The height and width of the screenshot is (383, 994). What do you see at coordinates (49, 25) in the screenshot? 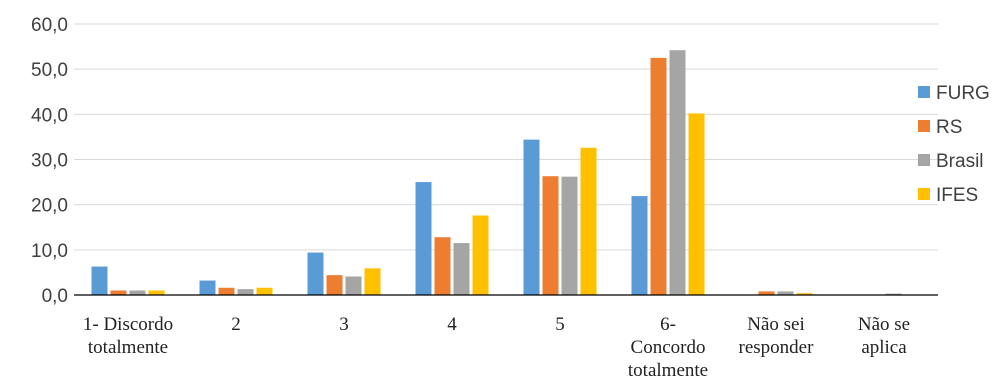
I see `y-tick-label: 60,0` at bounding box center [49, 25].